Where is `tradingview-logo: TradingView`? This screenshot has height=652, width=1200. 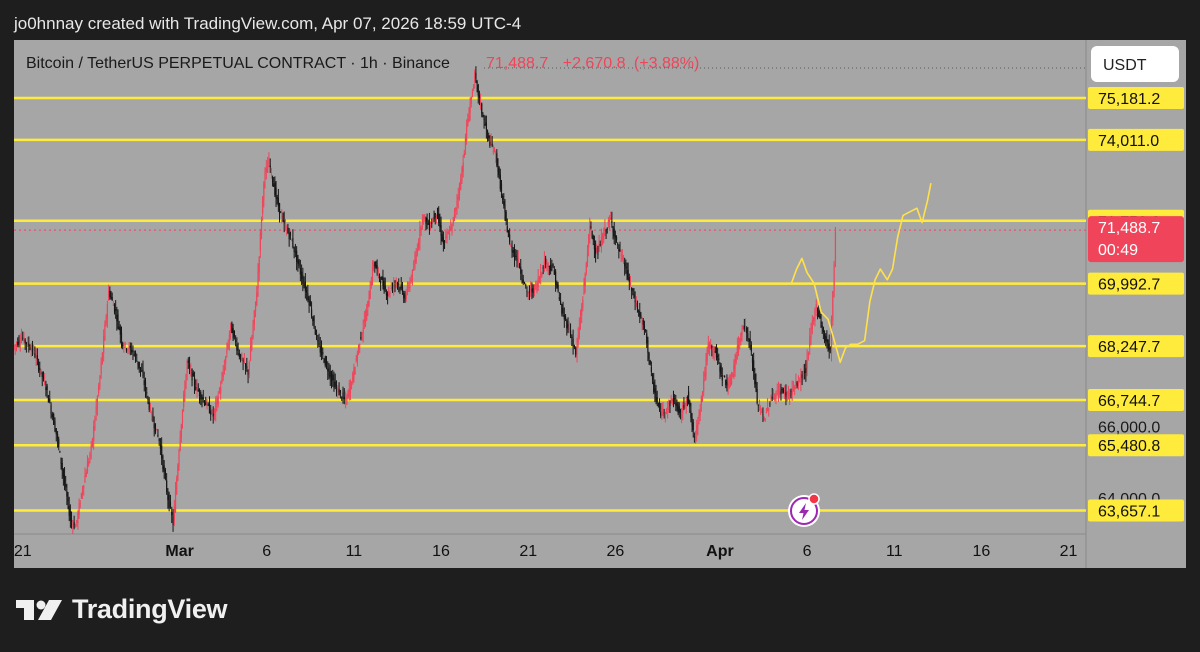 tradingview-logo: TradingView is located at coordinates (122, 609).